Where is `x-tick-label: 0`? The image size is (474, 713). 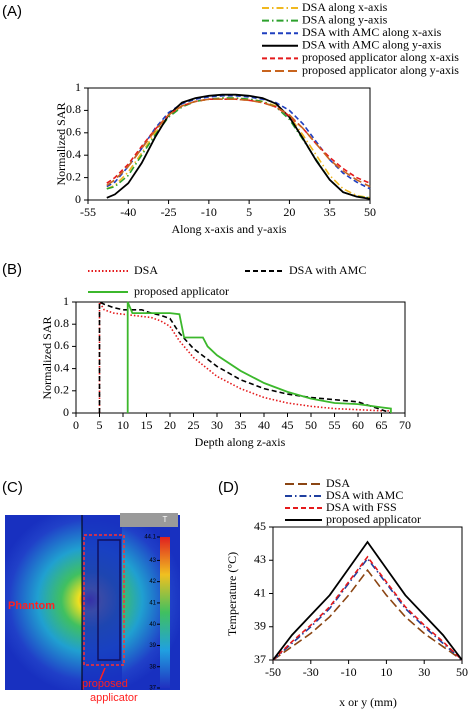 x-tick-label: 0 is located at coordinates (76, 425).